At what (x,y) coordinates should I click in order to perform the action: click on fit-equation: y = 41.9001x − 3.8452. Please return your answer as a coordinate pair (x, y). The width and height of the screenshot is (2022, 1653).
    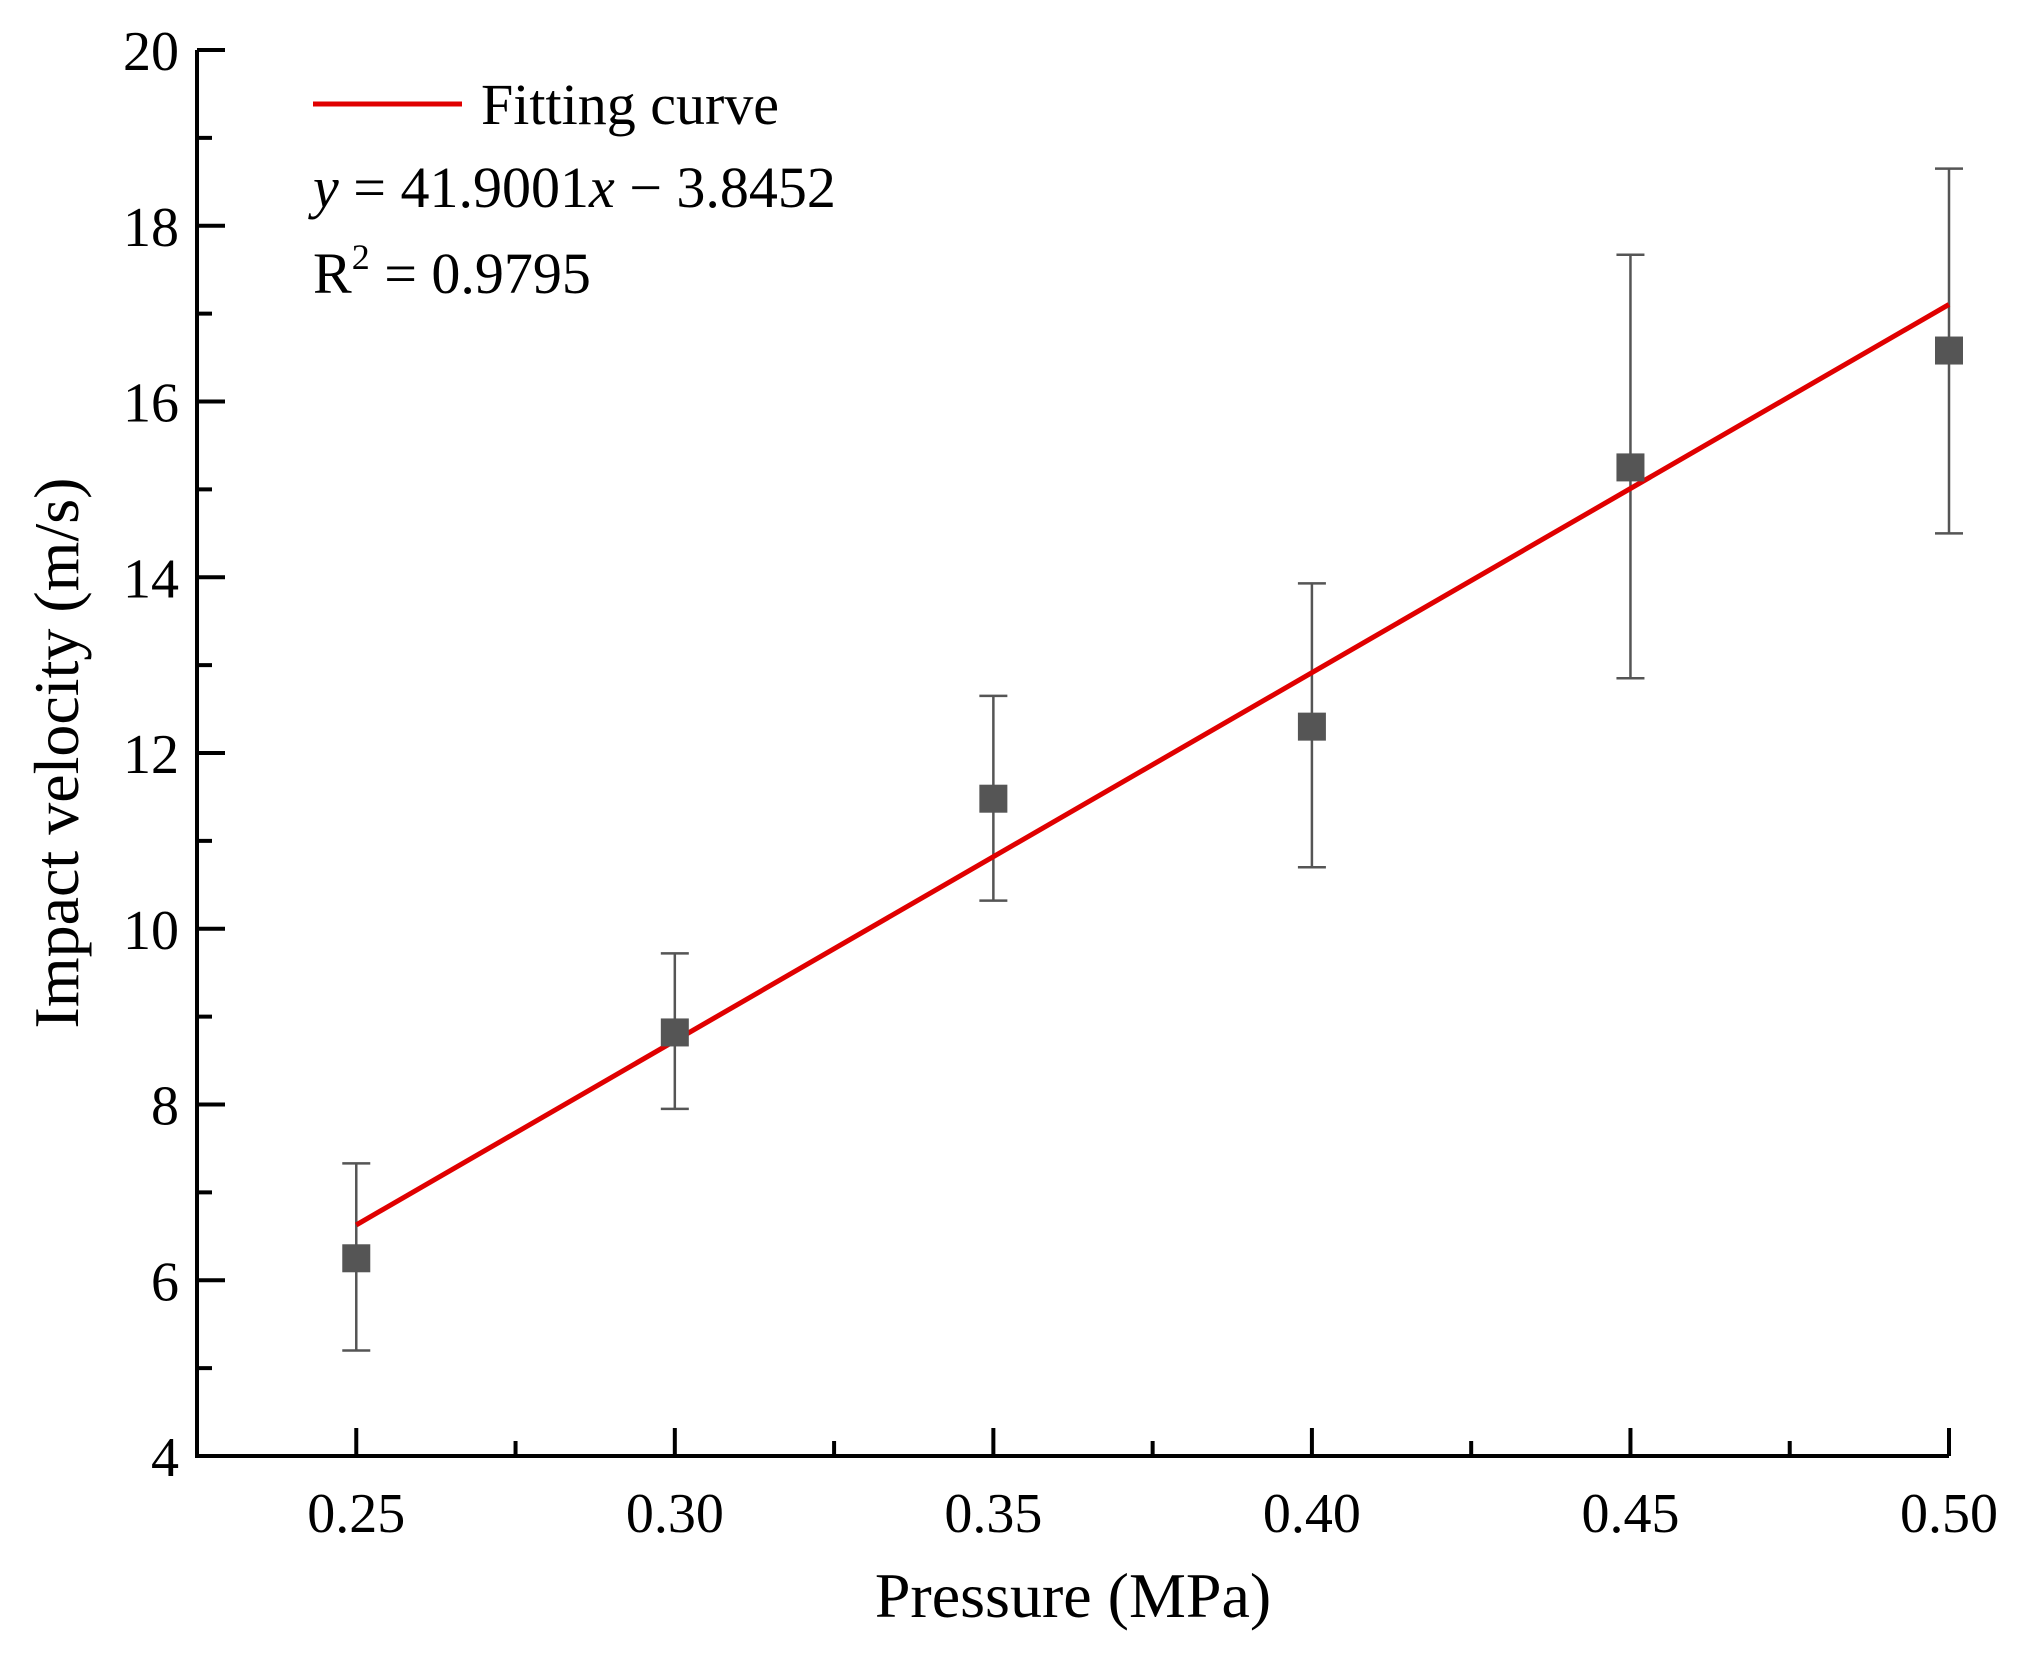
    Looking at the image, I should click on (572, 187).